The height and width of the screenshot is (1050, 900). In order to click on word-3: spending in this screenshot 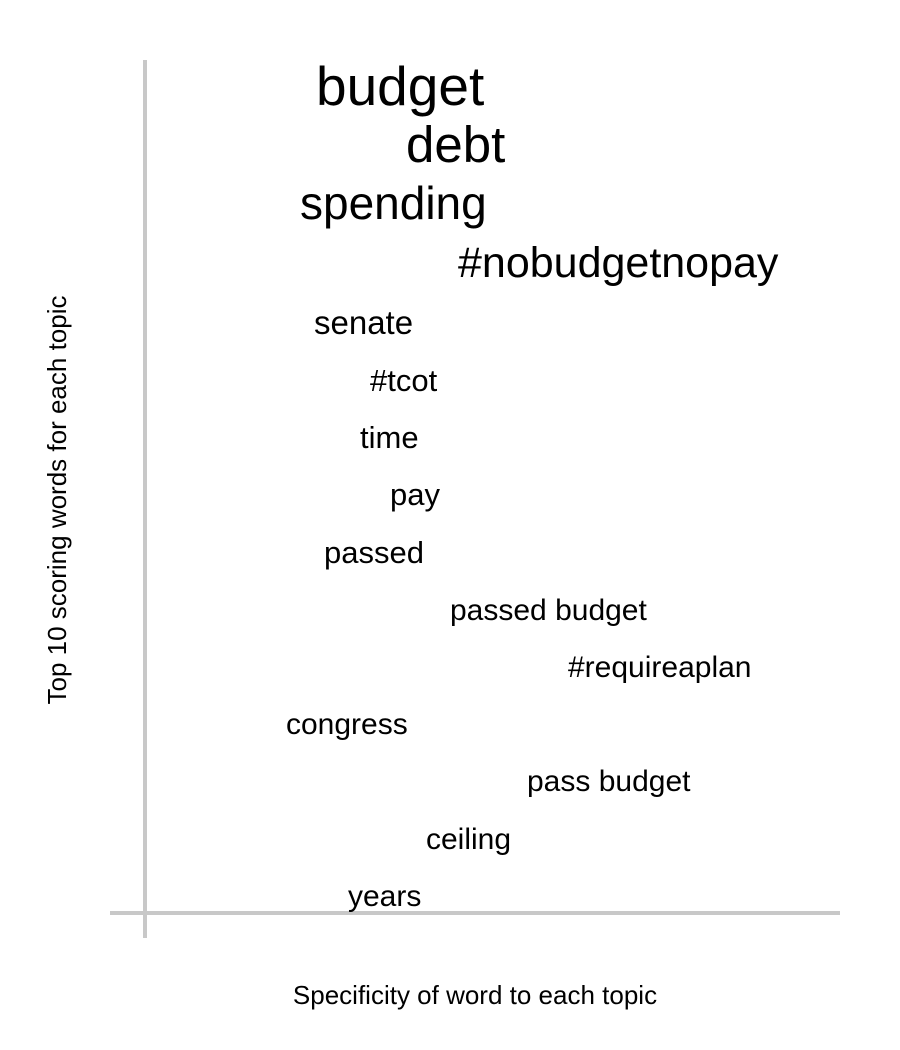, I will do `click(393, 203)`.